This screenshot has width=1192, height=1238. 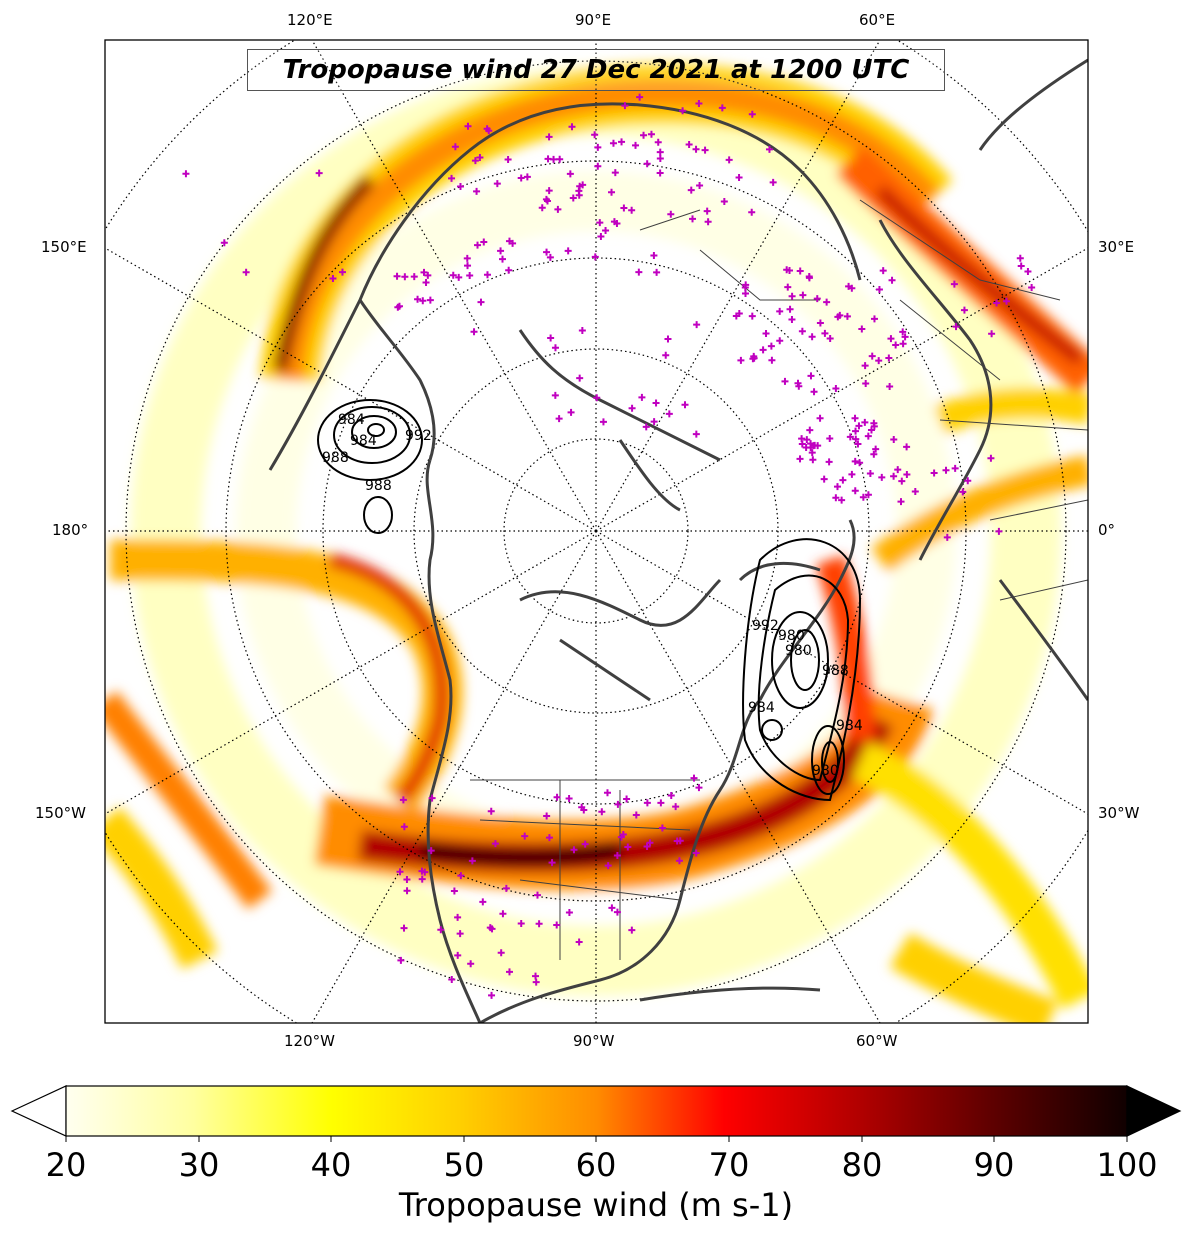 I want to click on contour-label: 988, so click(x=835, y=671).